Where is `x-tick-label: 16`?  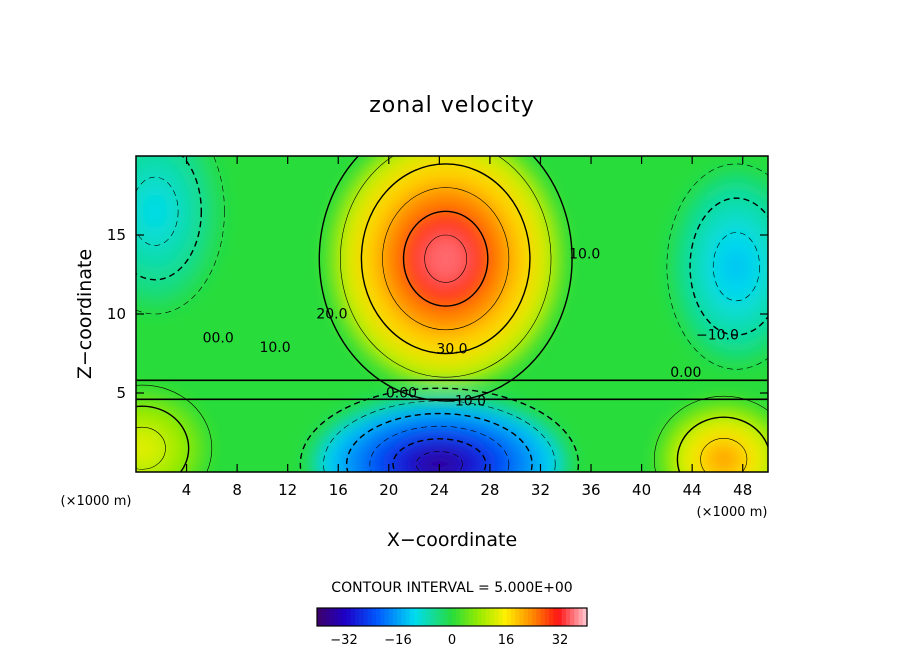 x-tick-label: 16 is located at coordinates (338, 490).